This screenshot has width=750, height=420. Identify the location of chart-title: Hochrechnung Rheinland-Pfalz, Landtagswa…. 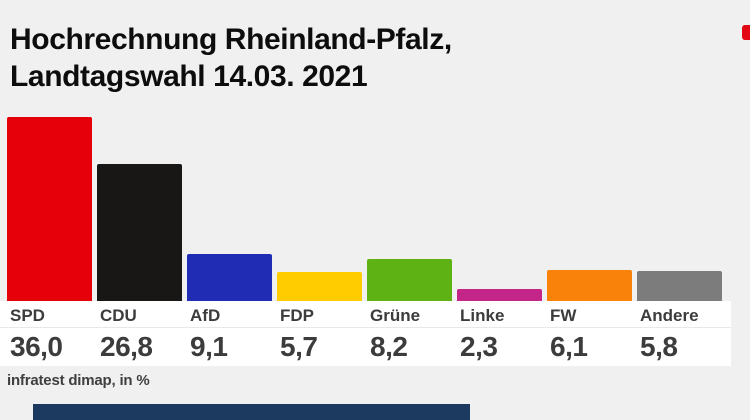
(231, 58).